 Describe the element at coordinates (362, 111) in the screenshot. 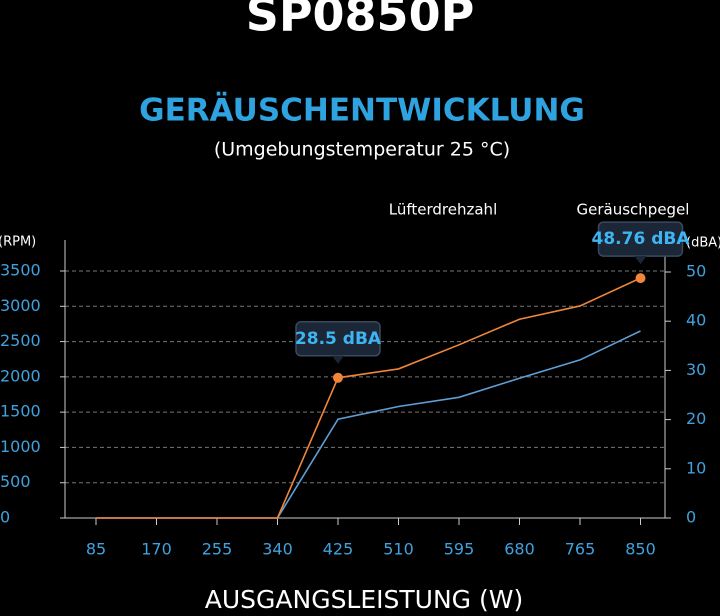

I see `chart-subtitle: GERÄUSCHENTWICKLUNG` at that location.